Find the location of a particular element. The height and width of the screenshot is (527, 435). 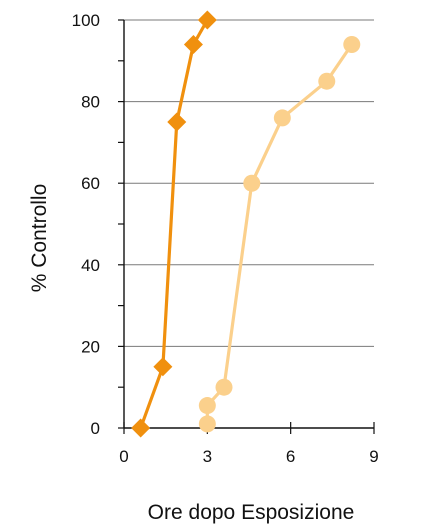

x-axis-label: Ore dopo Esposizione is located at coordinates (251, 512).